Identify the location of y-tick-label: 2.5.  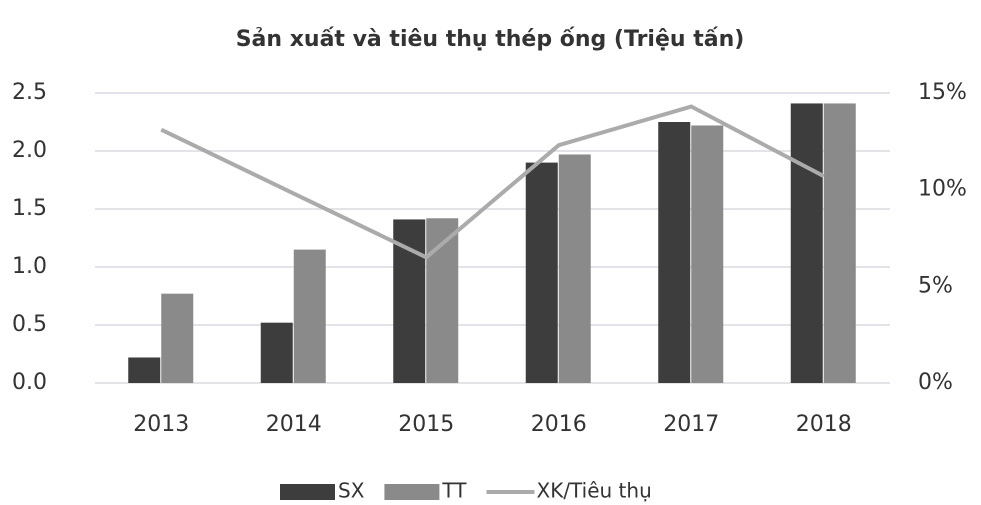
(29, 92).